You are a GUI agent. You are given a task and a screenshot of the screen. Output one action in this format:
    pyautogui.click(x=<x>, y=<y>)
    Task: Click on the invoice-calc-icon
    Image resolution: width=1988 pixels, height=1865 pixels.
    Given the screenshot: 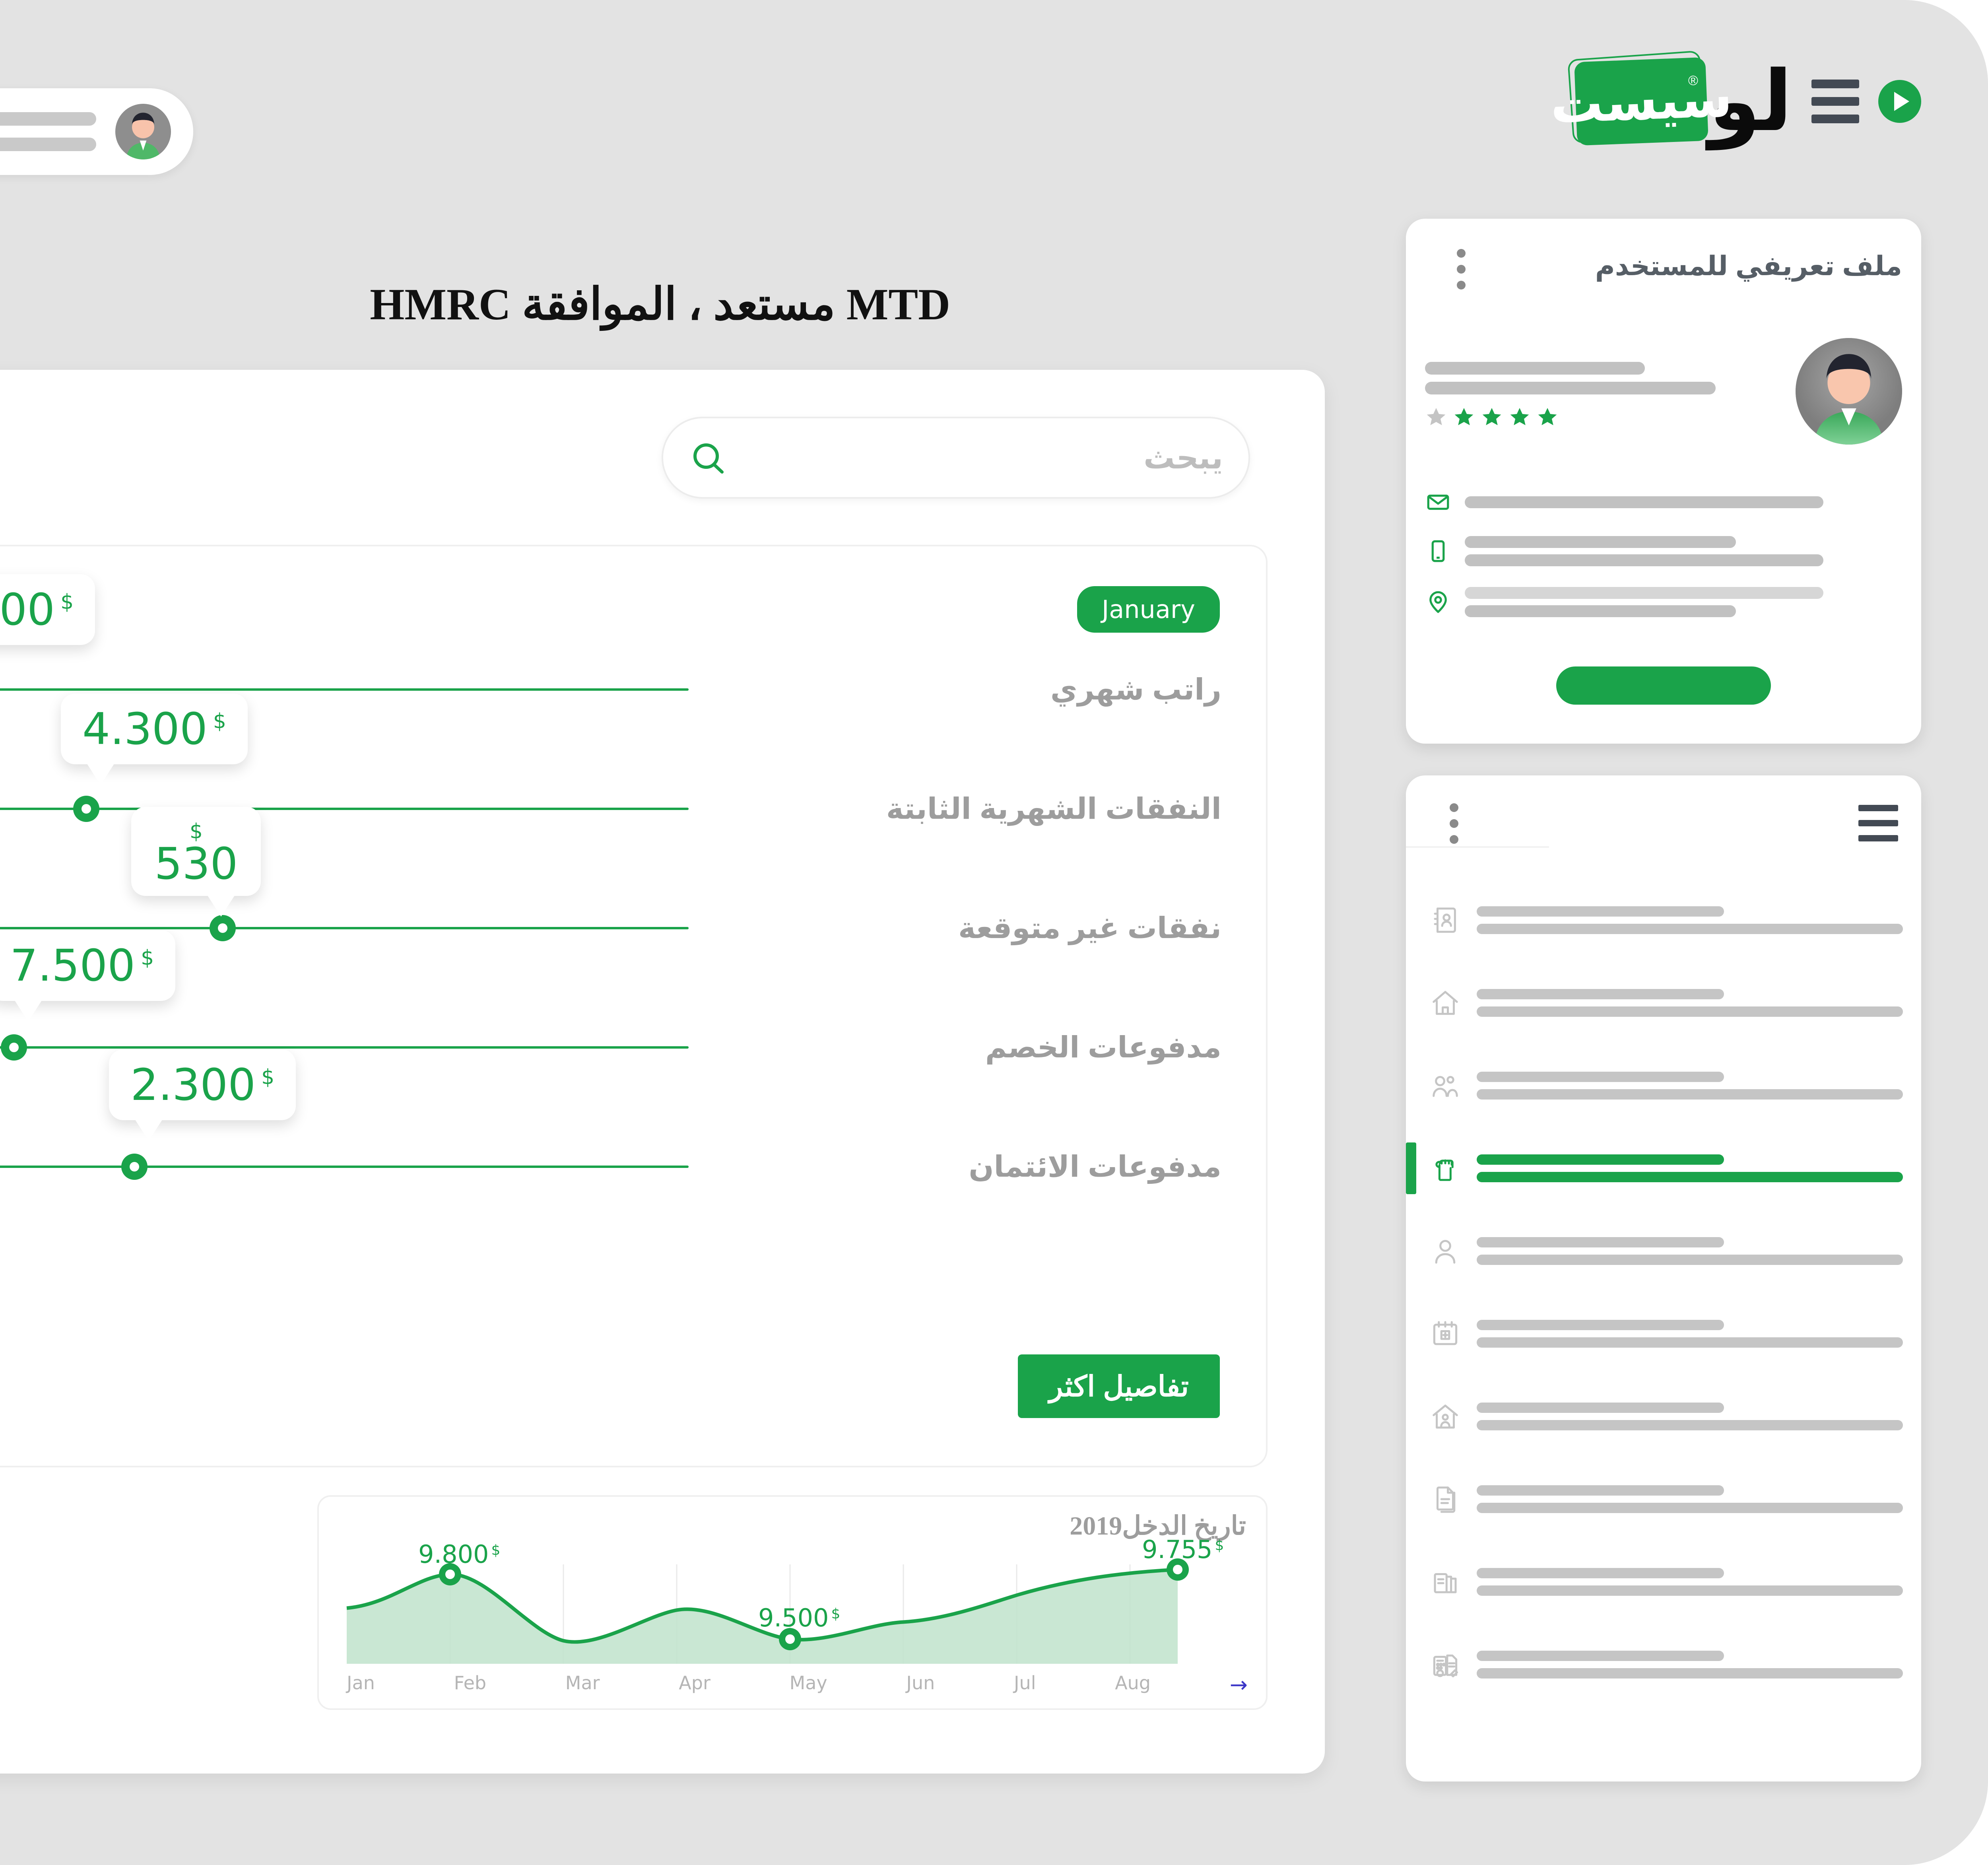 What is the action you would take?
    pyautogui.click(x=1445, y=1666)
    